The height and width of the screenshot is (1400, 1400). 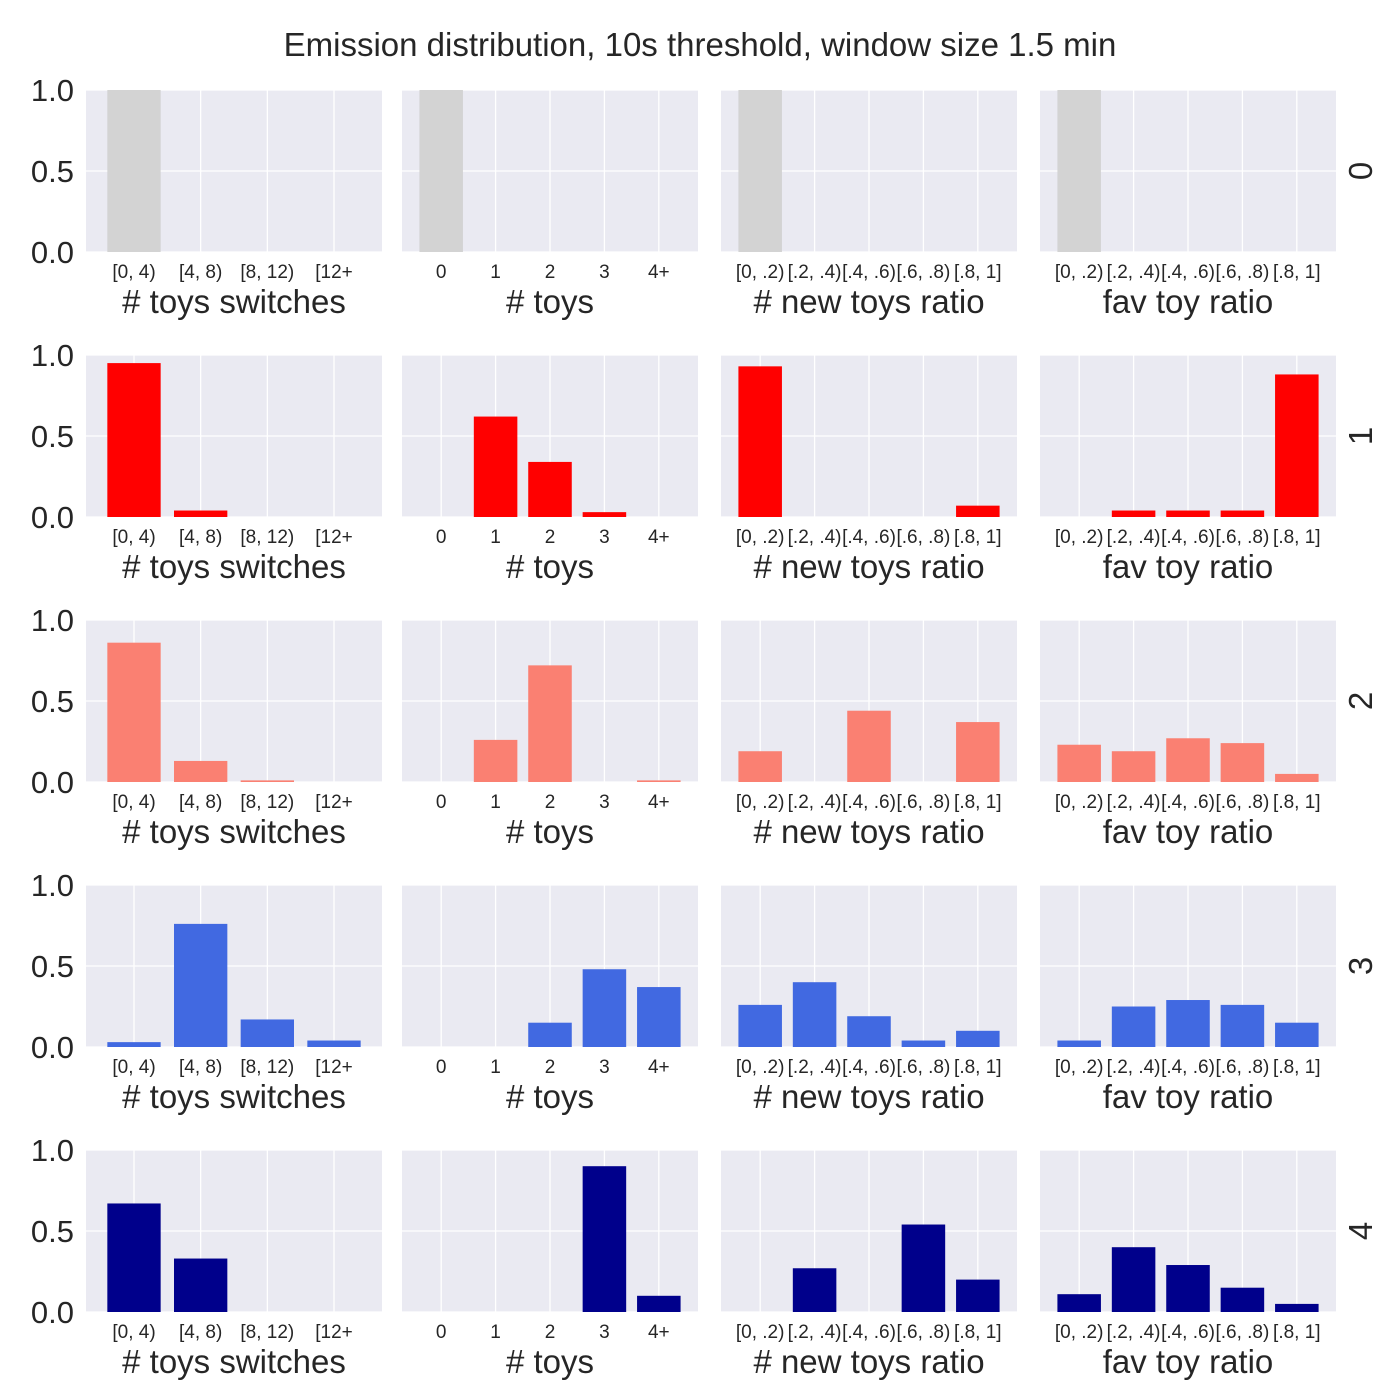 What do you see at coordinates (550, 999) in the screenshot?
I see `panel-r3-c1: 0 1 2 3 4+ # toys` at bounding box center [550, 999].